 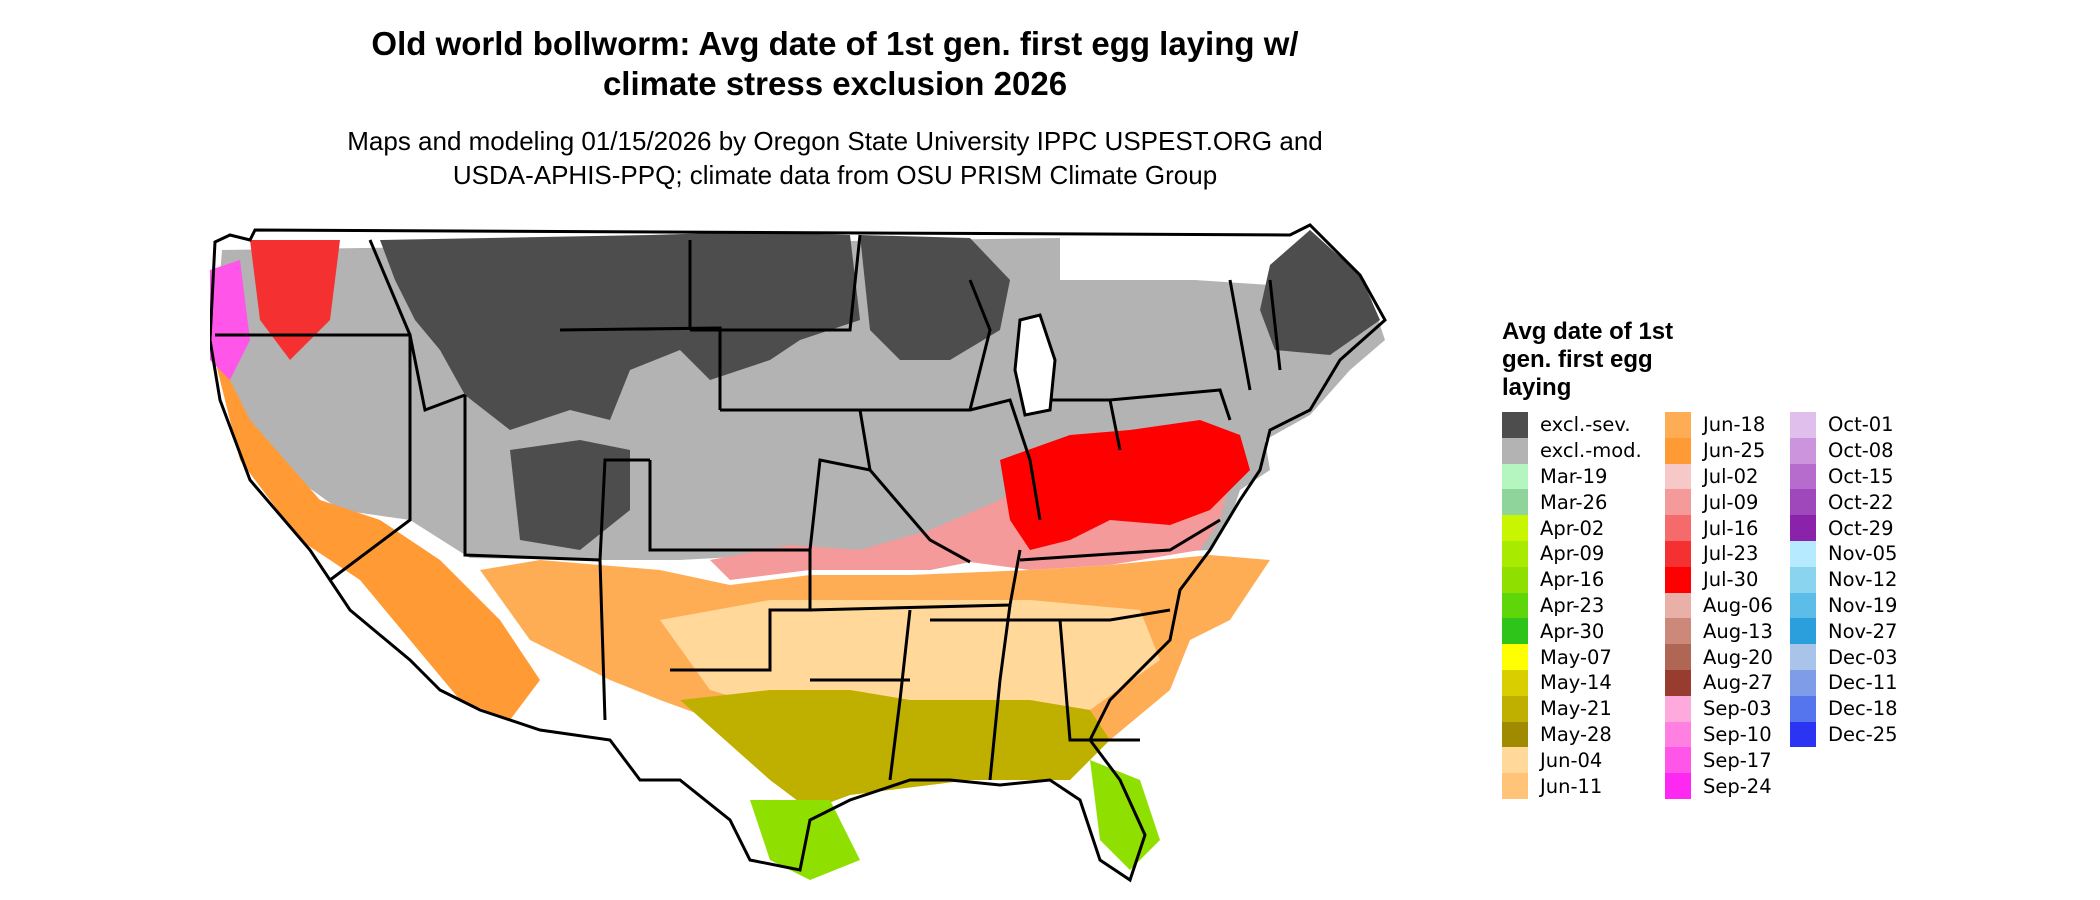 I want to click on legend-title: Avg date of 1st gen. first egg laying, so click(x=1617, y=360).